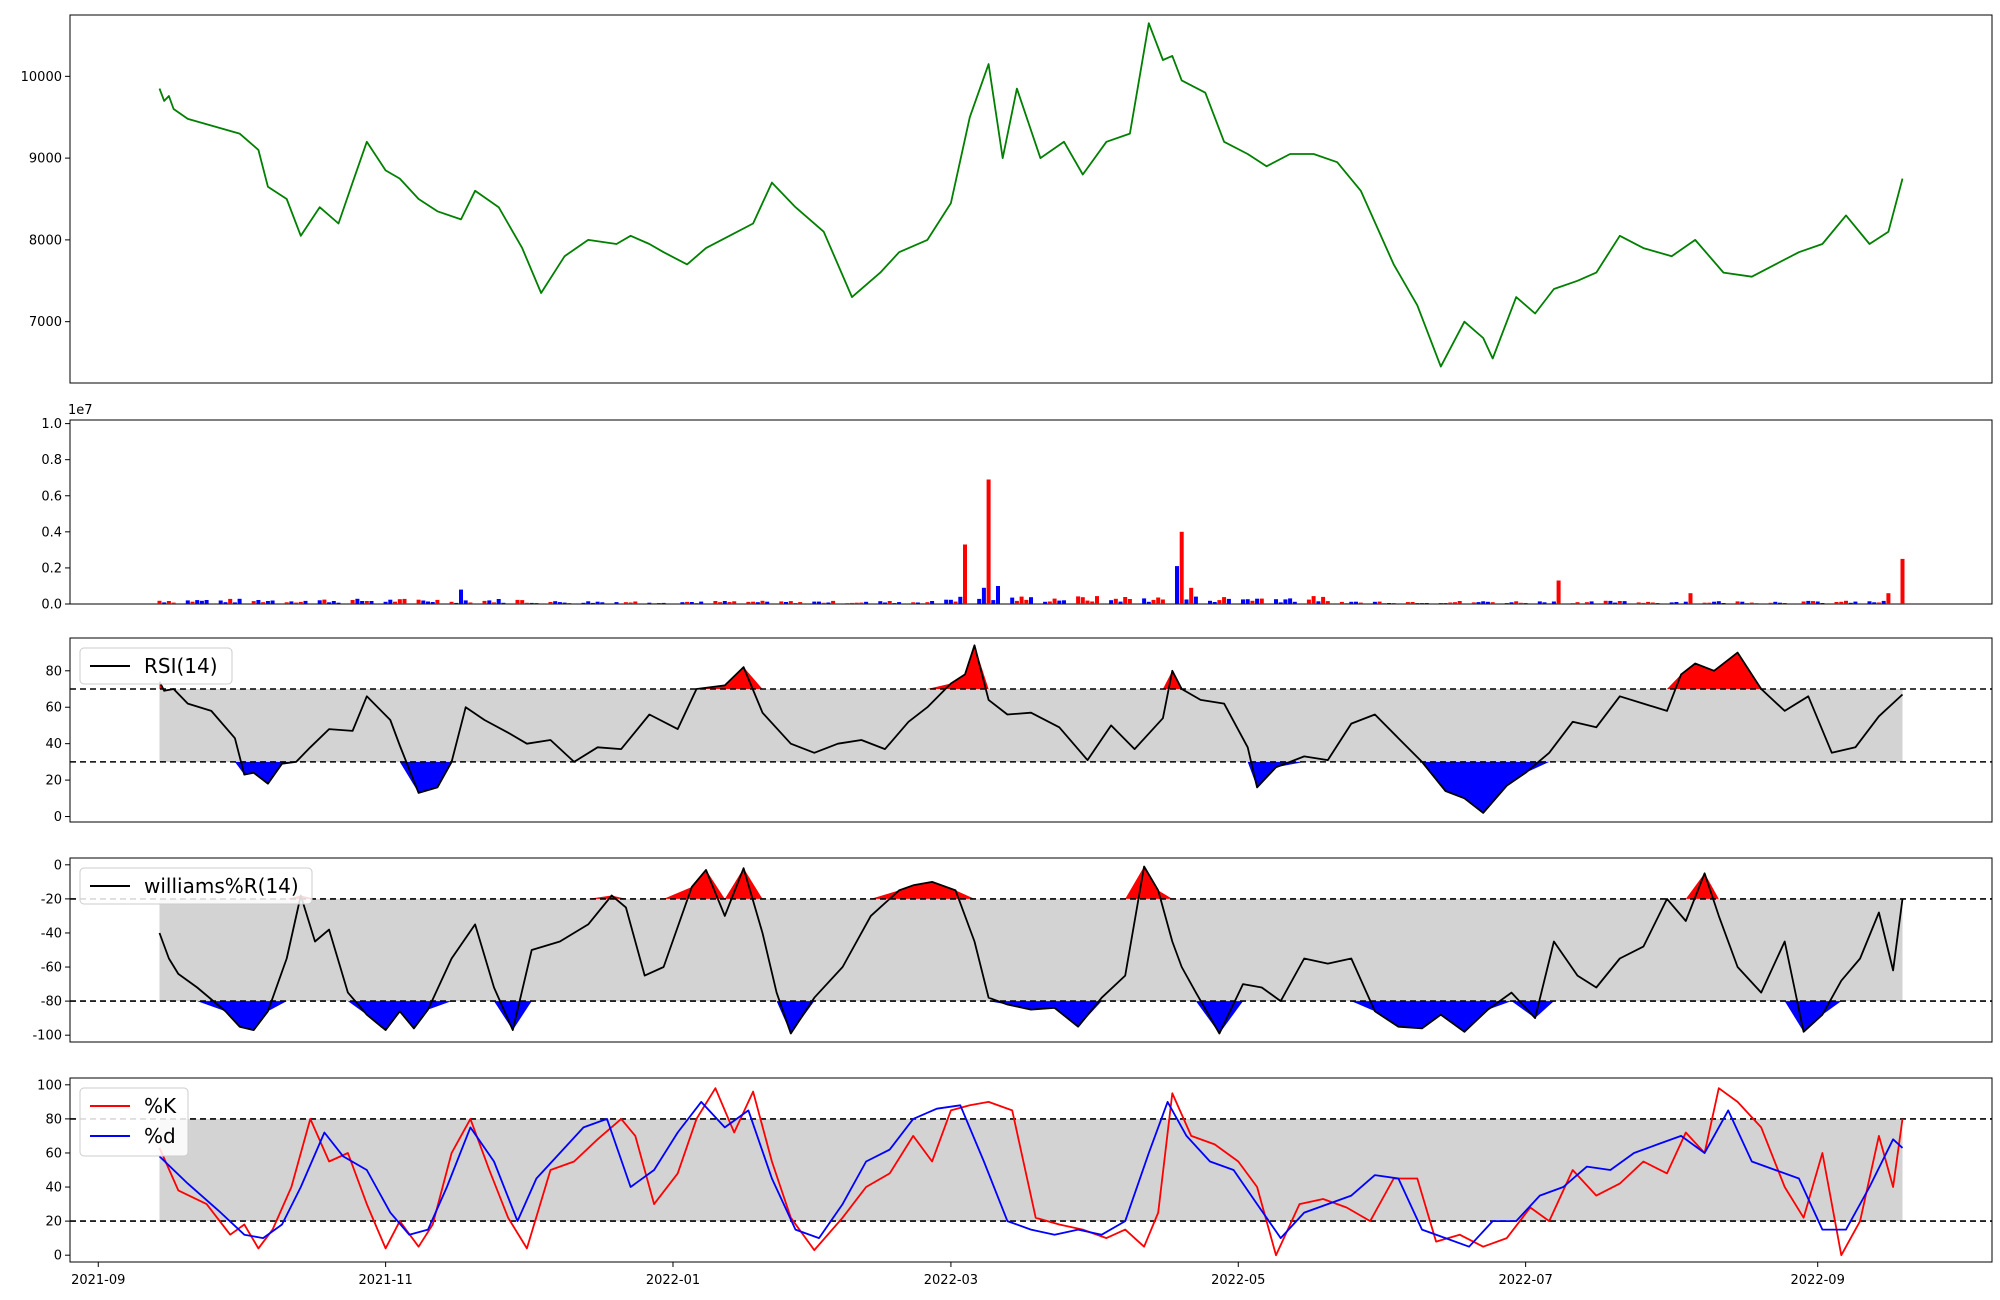 This screenshot has height=1300, width=2000. I want to click on rsi-overbought-fill, so click(1031, 667).